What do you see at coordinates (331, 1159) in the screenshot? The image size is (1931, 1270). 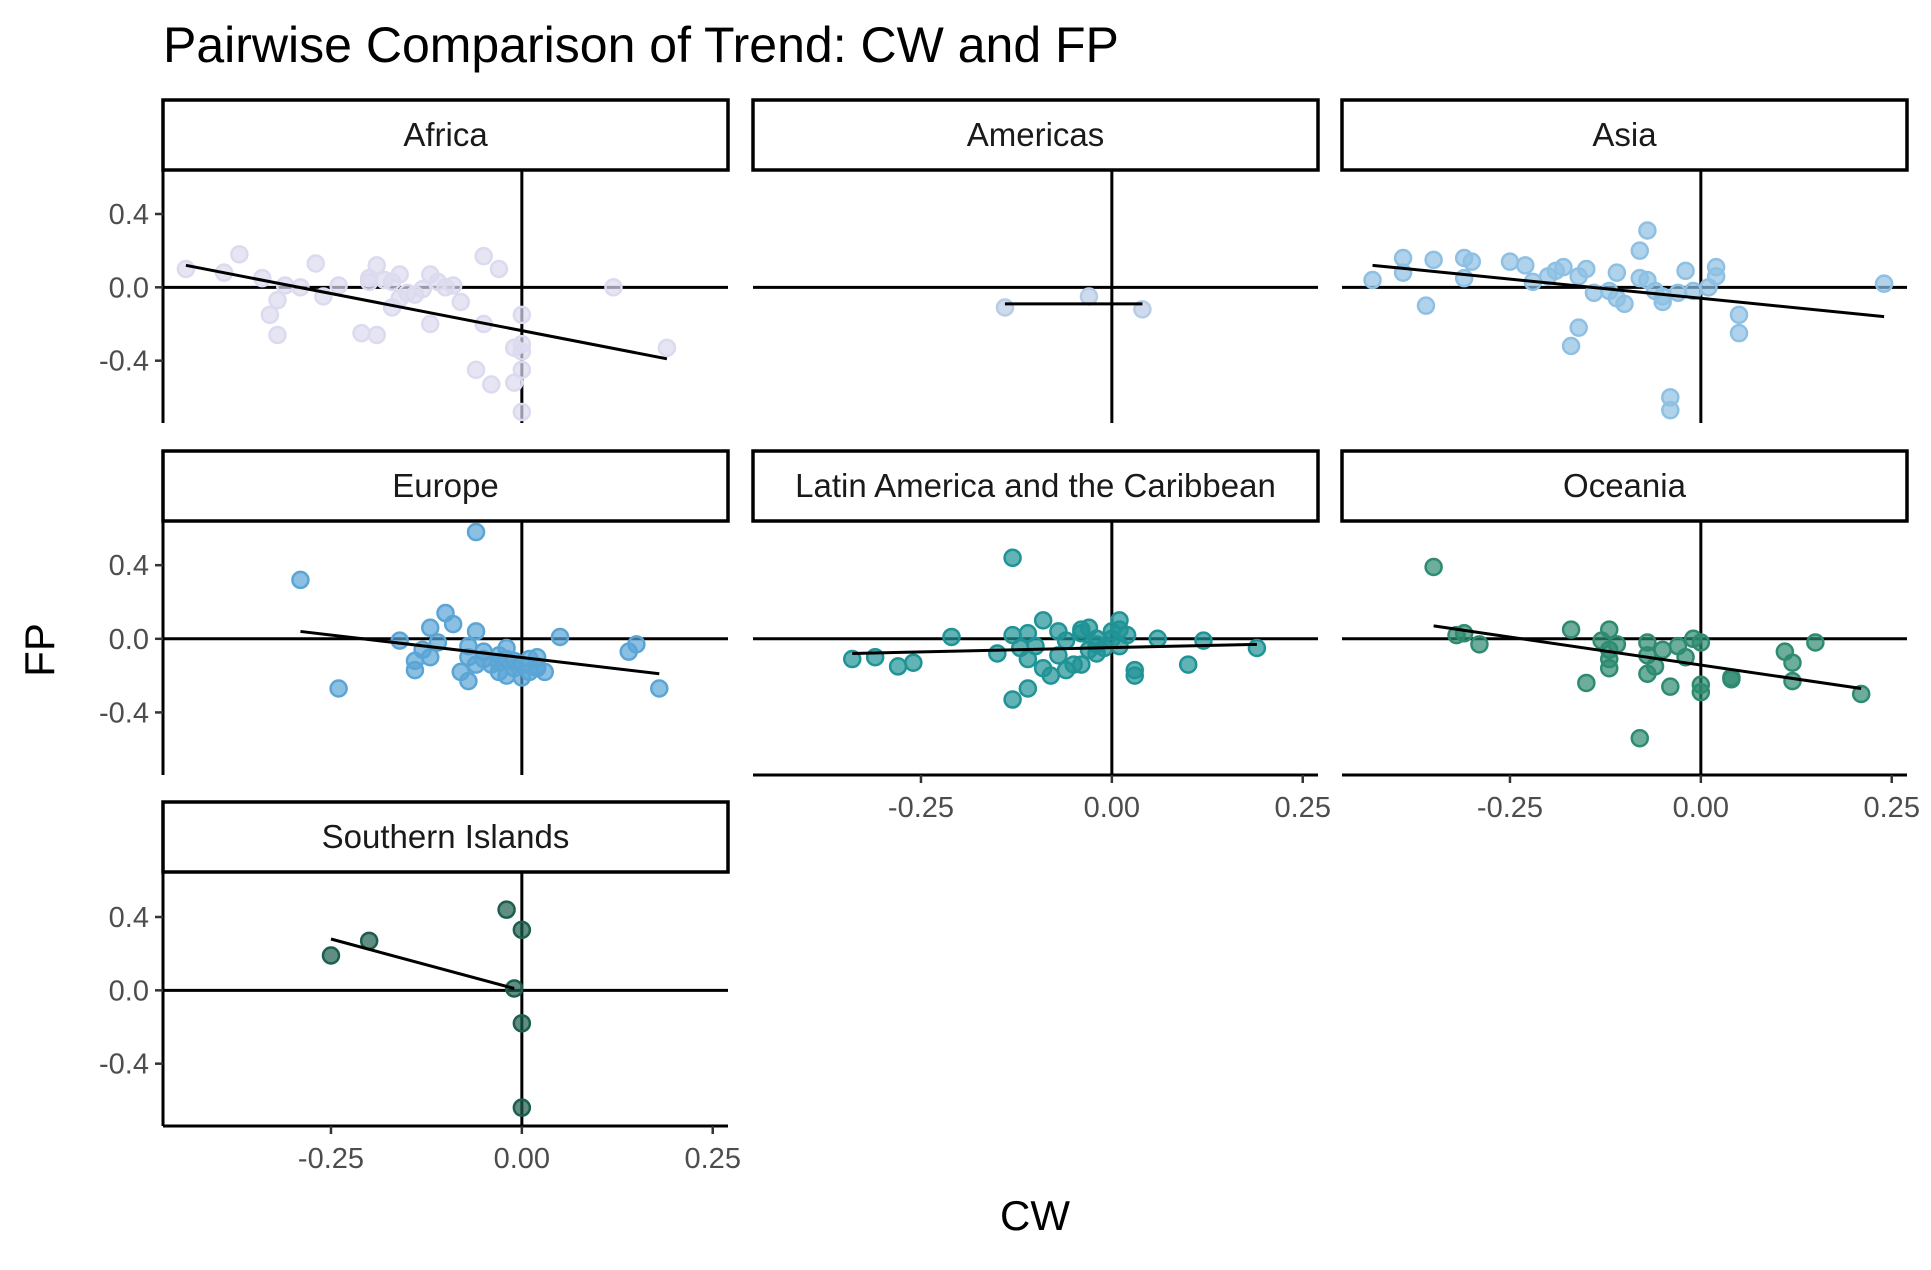 I see `x-tick-label: -0.25` at bounding box center [331, 1159].